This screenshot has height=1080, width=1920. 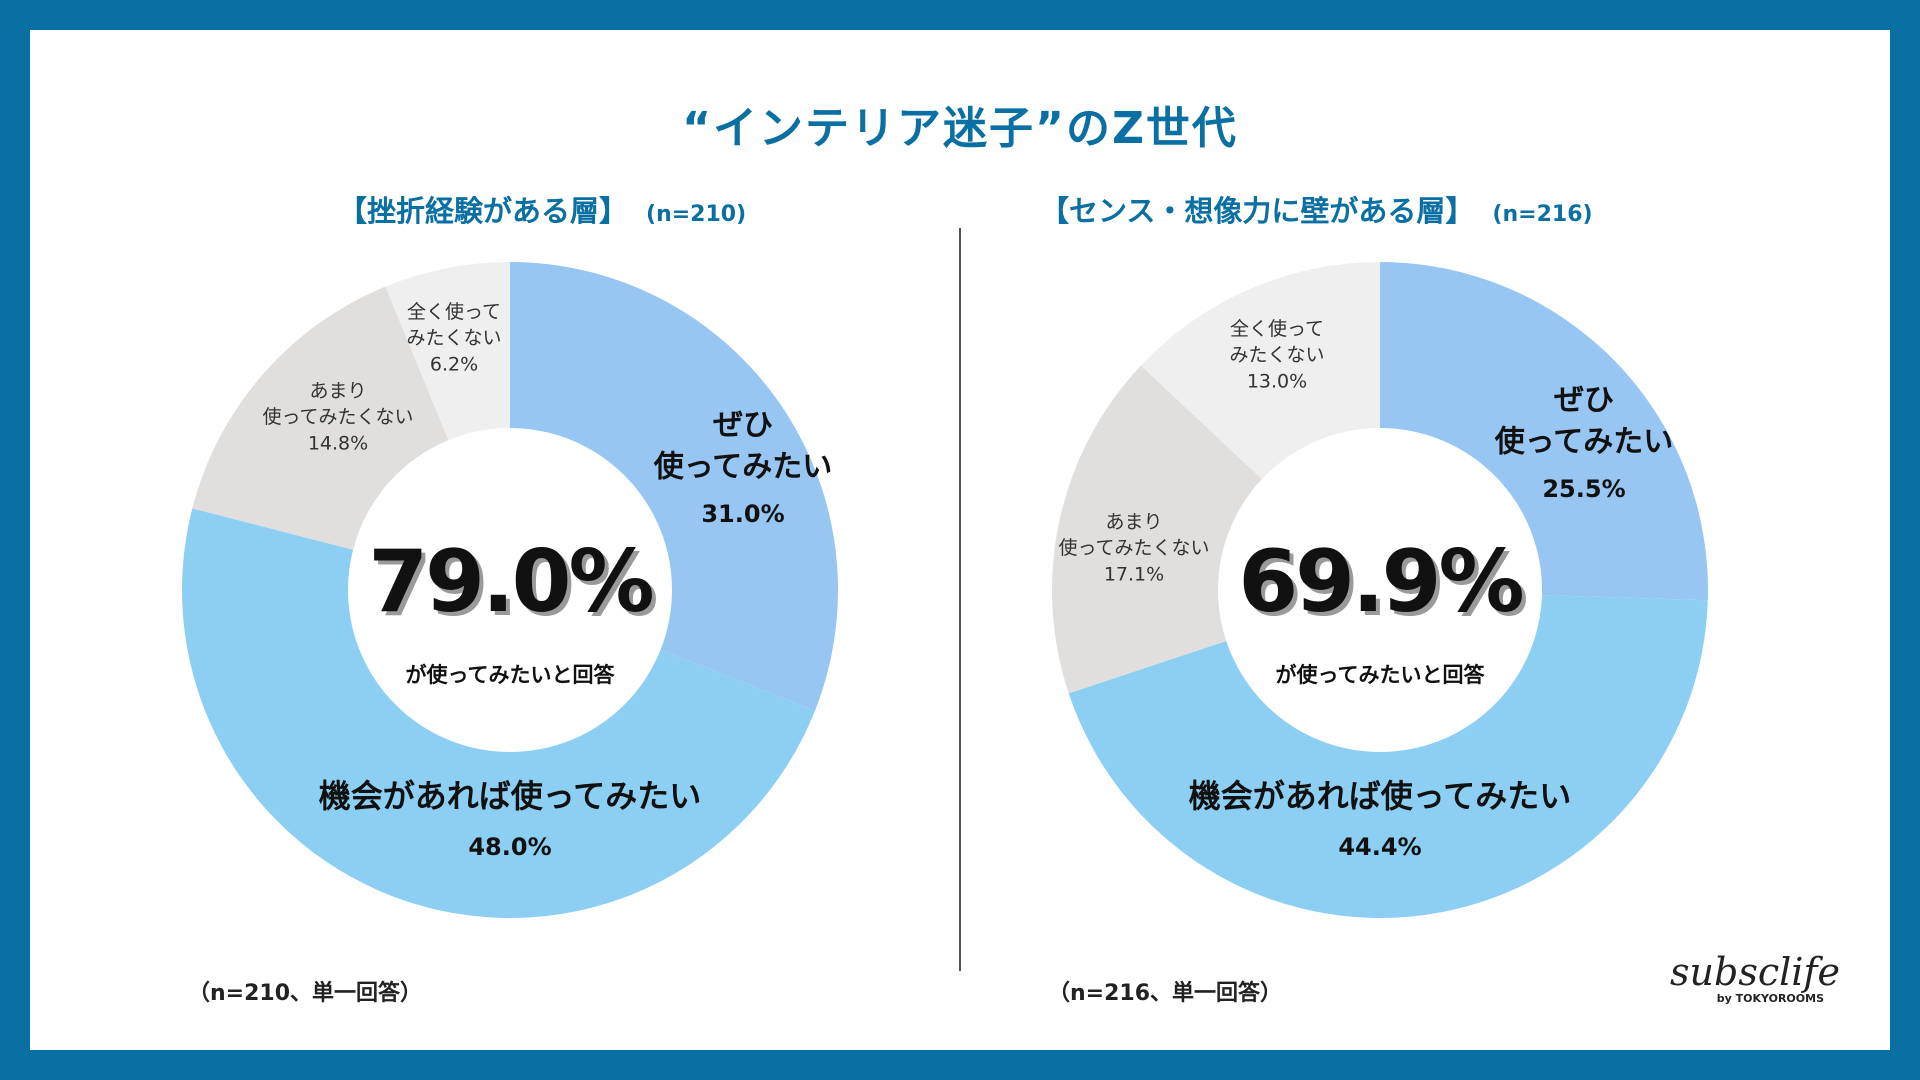 I want to click on chart-2-slice-mattaku, so click(x=1260, y=371).